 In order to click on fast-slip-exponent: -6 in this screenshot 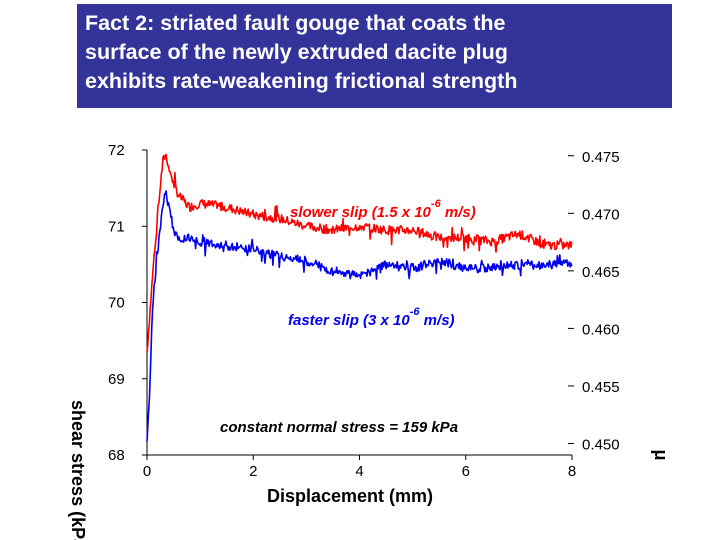, I will do `click(415, 312)`.